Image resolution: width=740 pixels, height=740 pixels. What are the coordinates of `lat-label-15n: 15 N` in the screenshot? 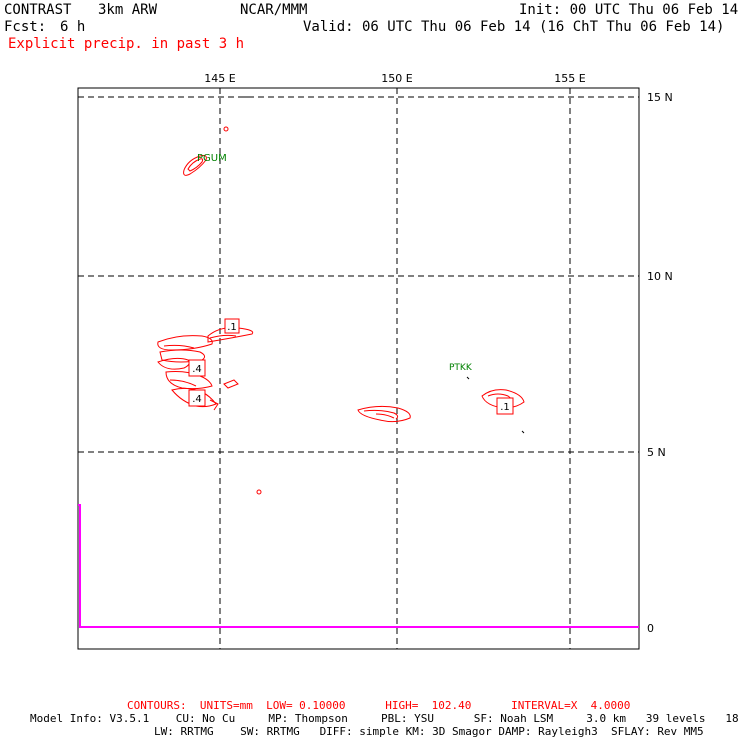 It's located at (660, 97).